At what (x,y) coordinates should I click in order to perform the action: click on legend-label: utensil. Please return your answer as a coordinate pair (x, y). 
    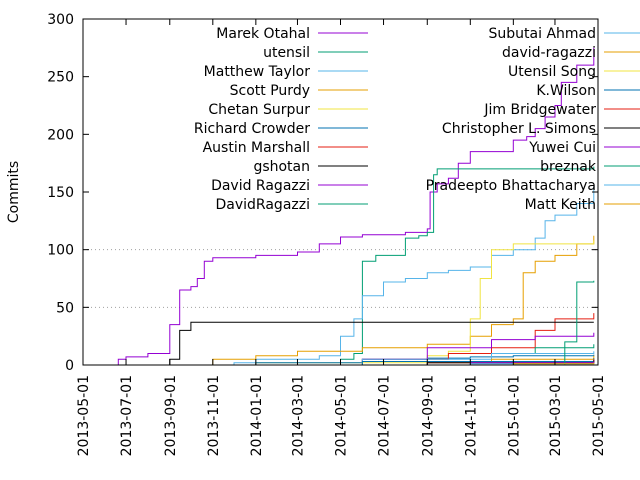
    Looking at the image, I should click on (286, 53).